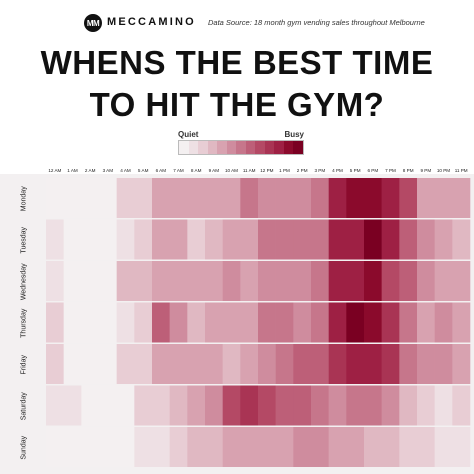 This screenshot has height=474, width=474. Describe the element at coordinates (161, 170) in the screenshot. I see `x-tick-label: 6 AM` at that location.